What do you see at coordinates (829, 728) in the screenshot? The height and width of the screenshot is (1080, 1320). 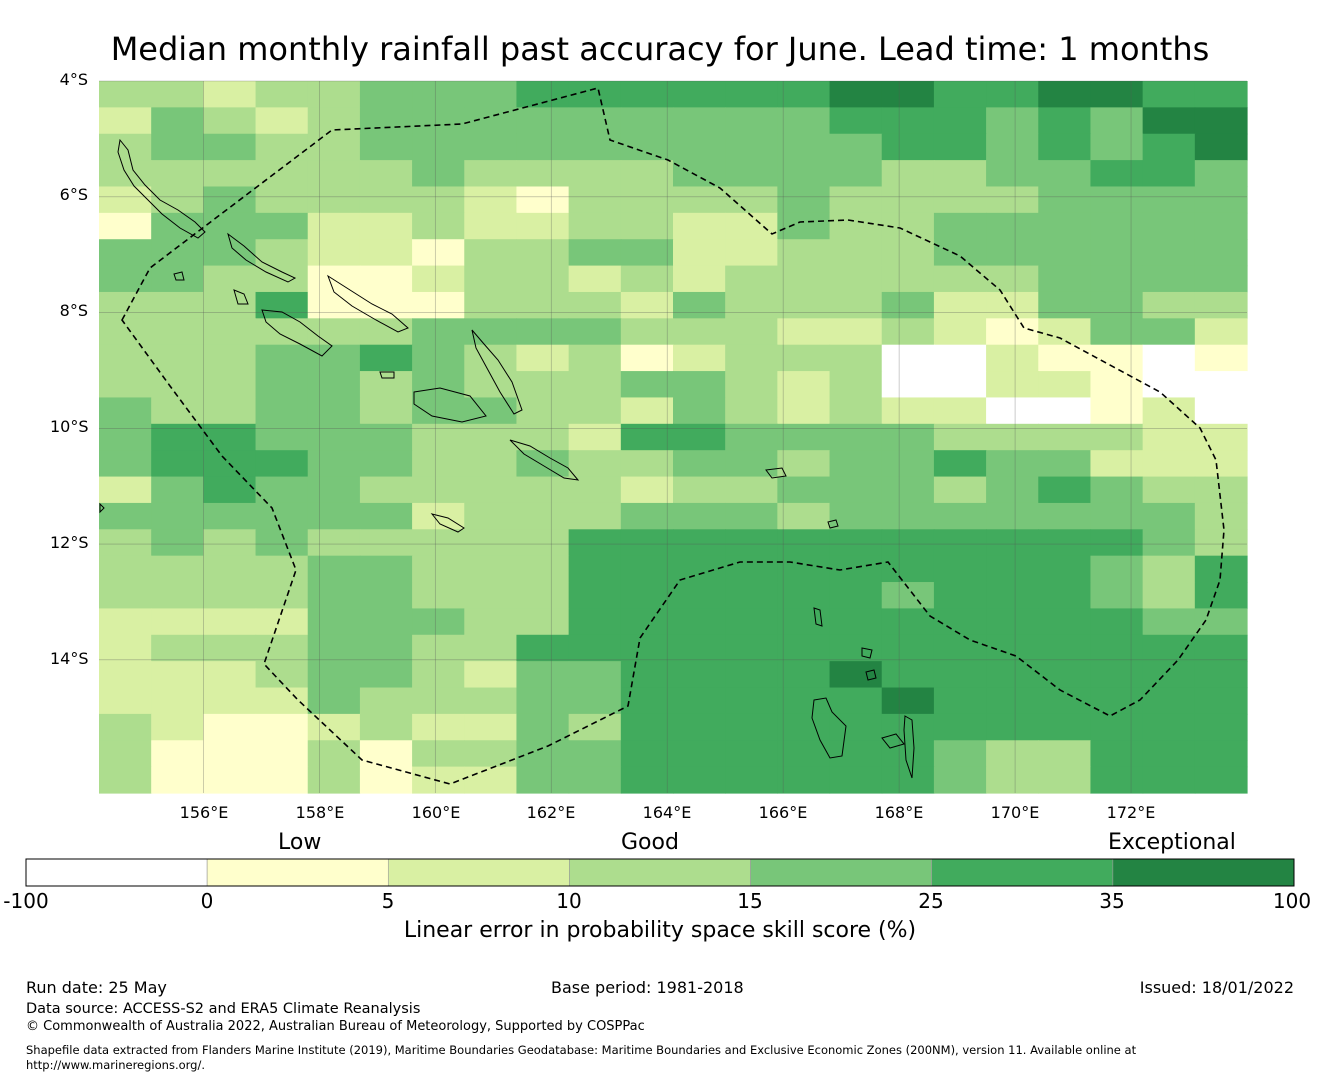 I see `espiritu-santo-island` at bounding box center [829, 728].